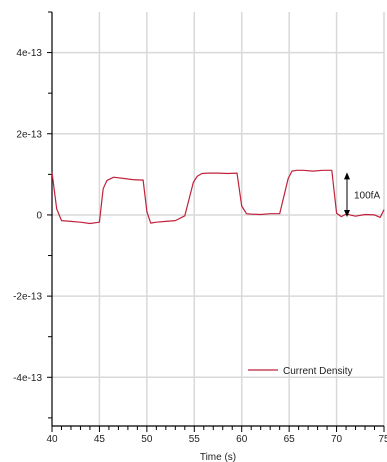 Image resolution: width=387 pixels, height=462 pixels. What do you see at coordinates (29, 134) in the screenshot?
I see `y-tick-label: 2e-13` at bounding box center [29, 134].